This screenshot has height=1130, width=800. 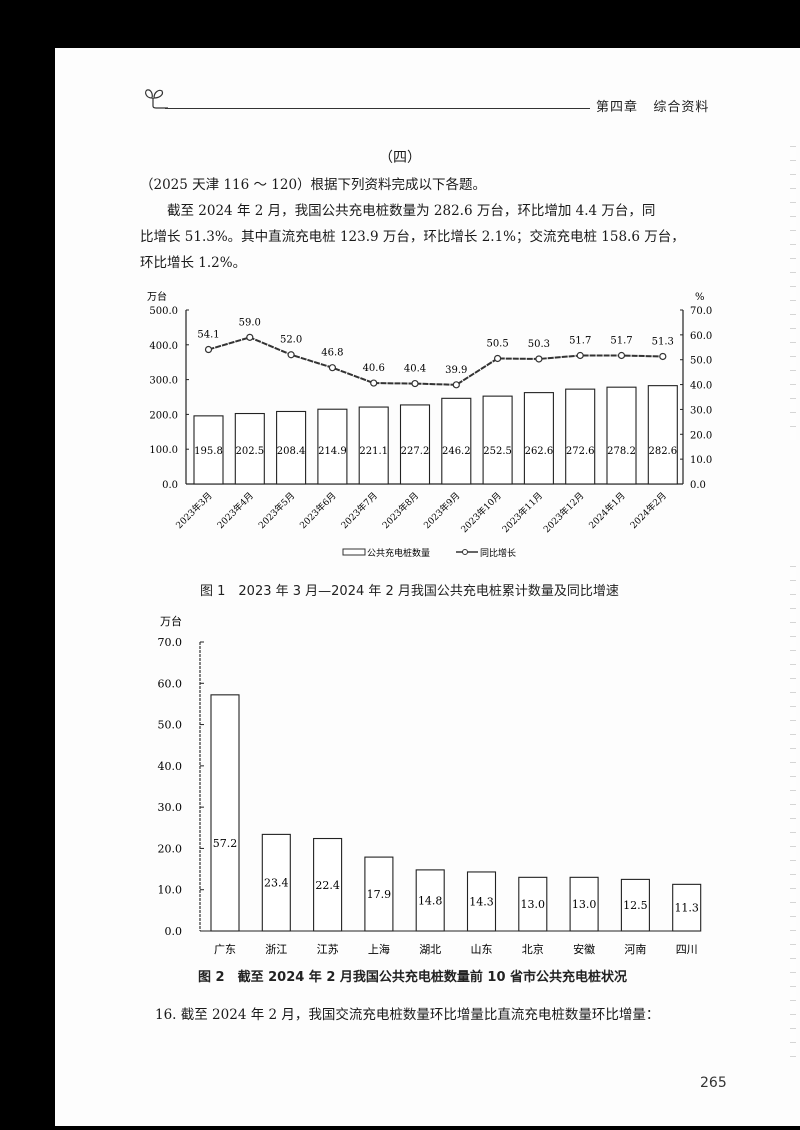 What do you see at coordinates (498, 553) in the screenshot?
I see `legend-line-label: 同比增长` at bounding box center [498, 553].